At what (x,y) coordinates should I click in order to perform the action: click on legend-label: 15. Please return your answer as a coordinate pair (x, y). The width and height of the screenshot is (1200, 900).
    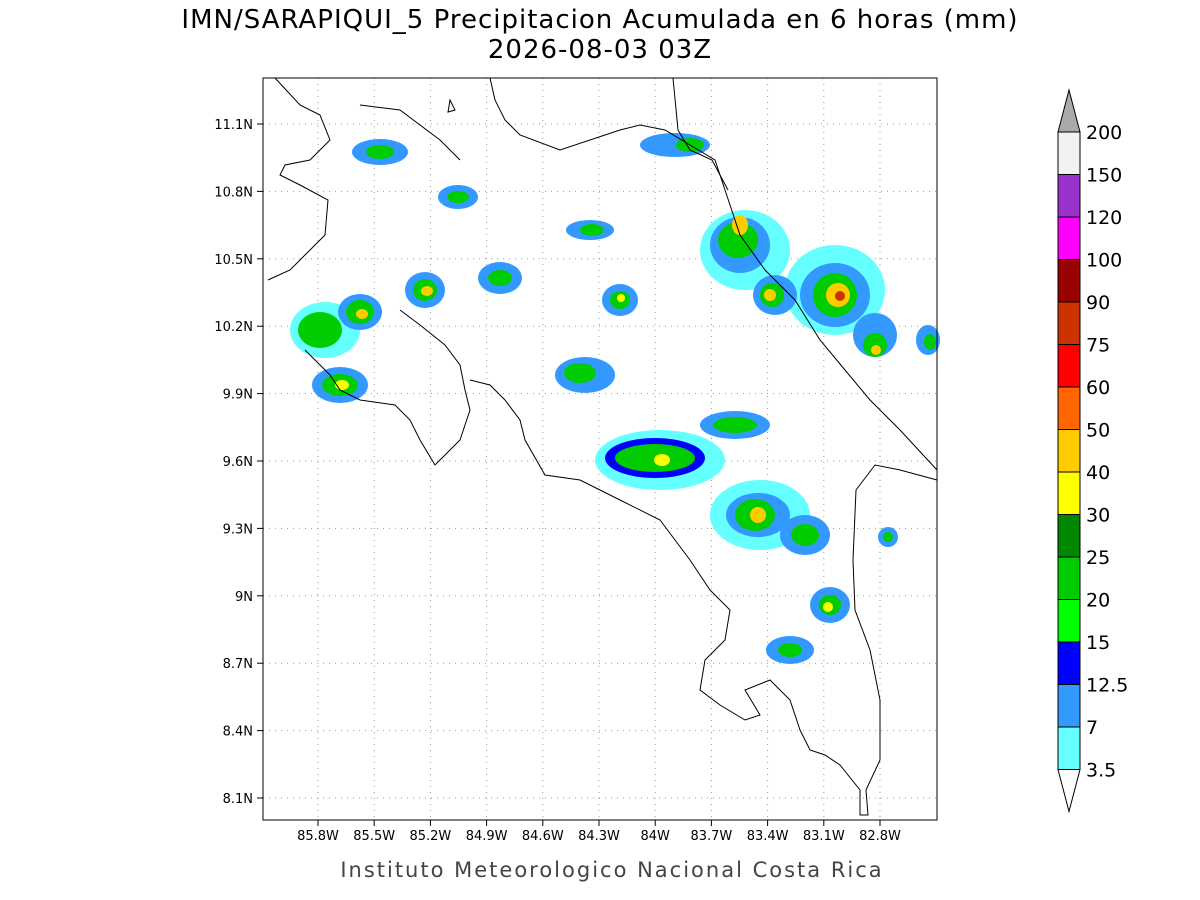
    Looking at the image, I should click on (1098, 643).